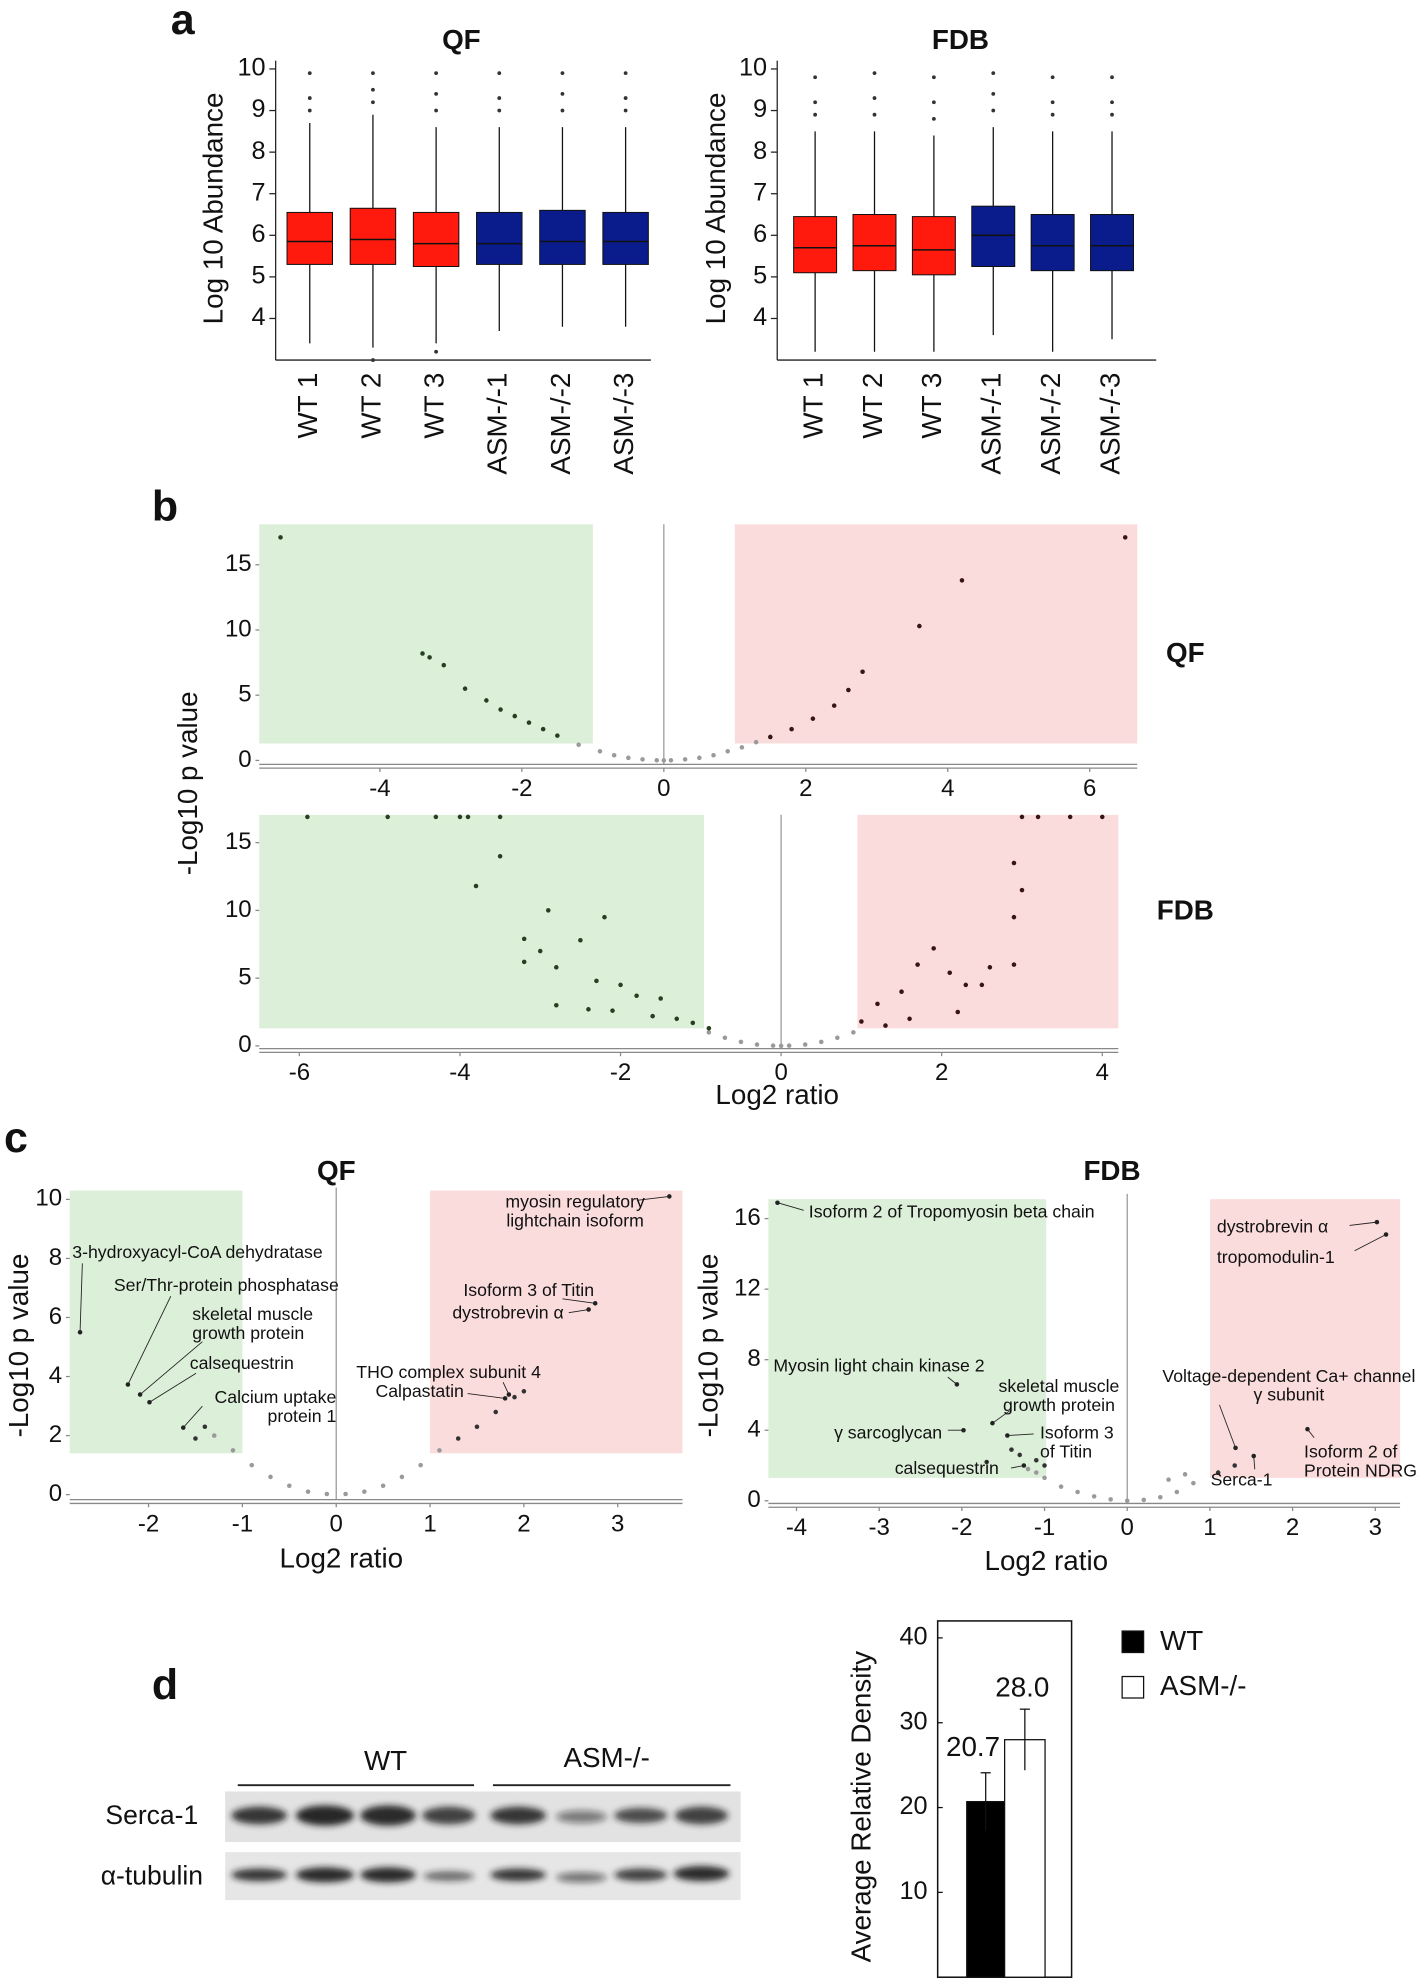  What do you see at coordinates (753, 1429) in the screenshot?
I see `y-tick-label: 4` at bounding box center [753, 1429].